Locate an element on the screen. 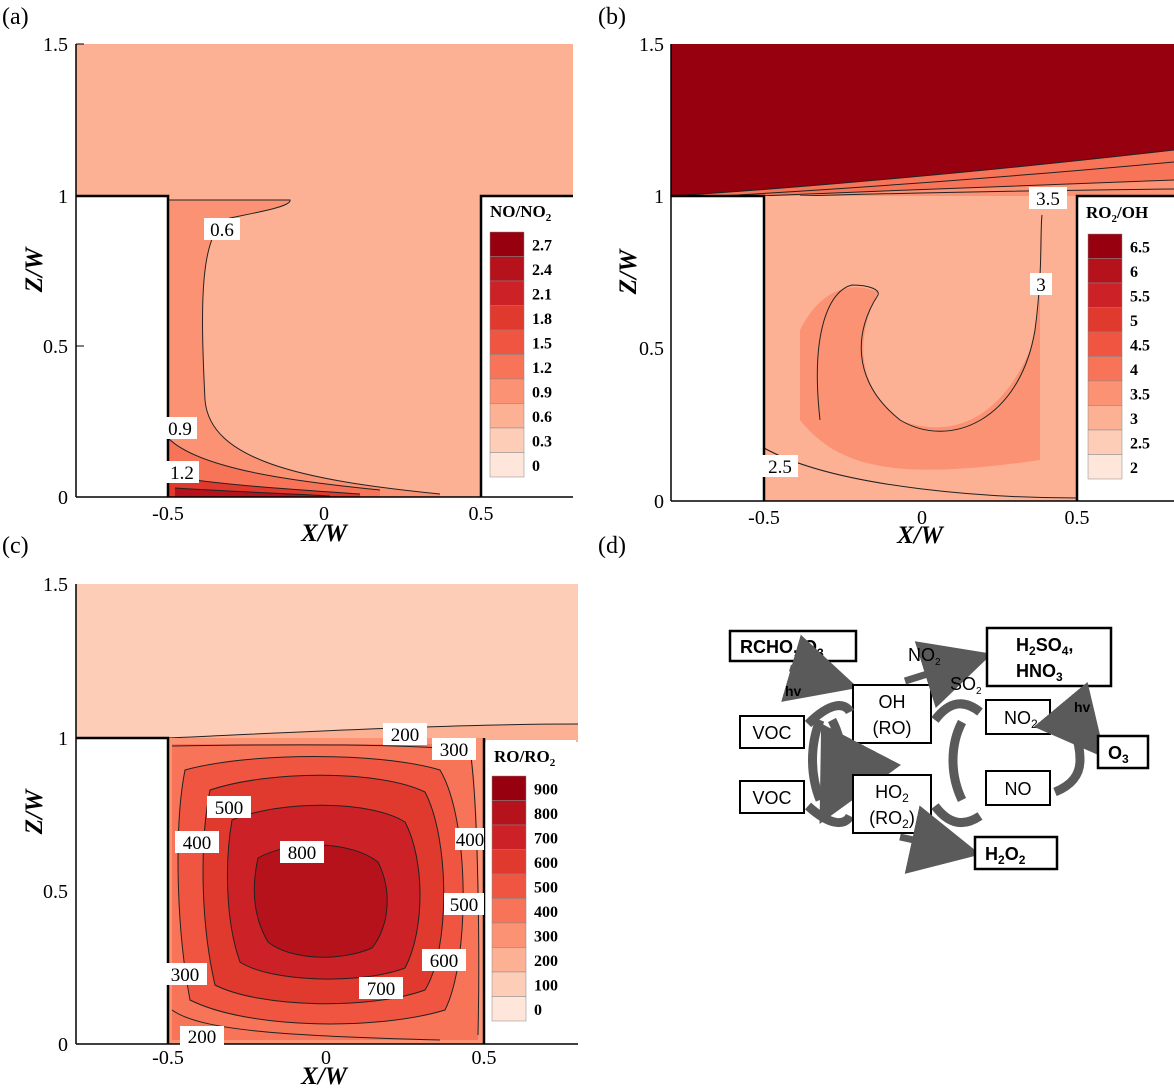  legend-value: 200 is located at coordinates (546, 961).